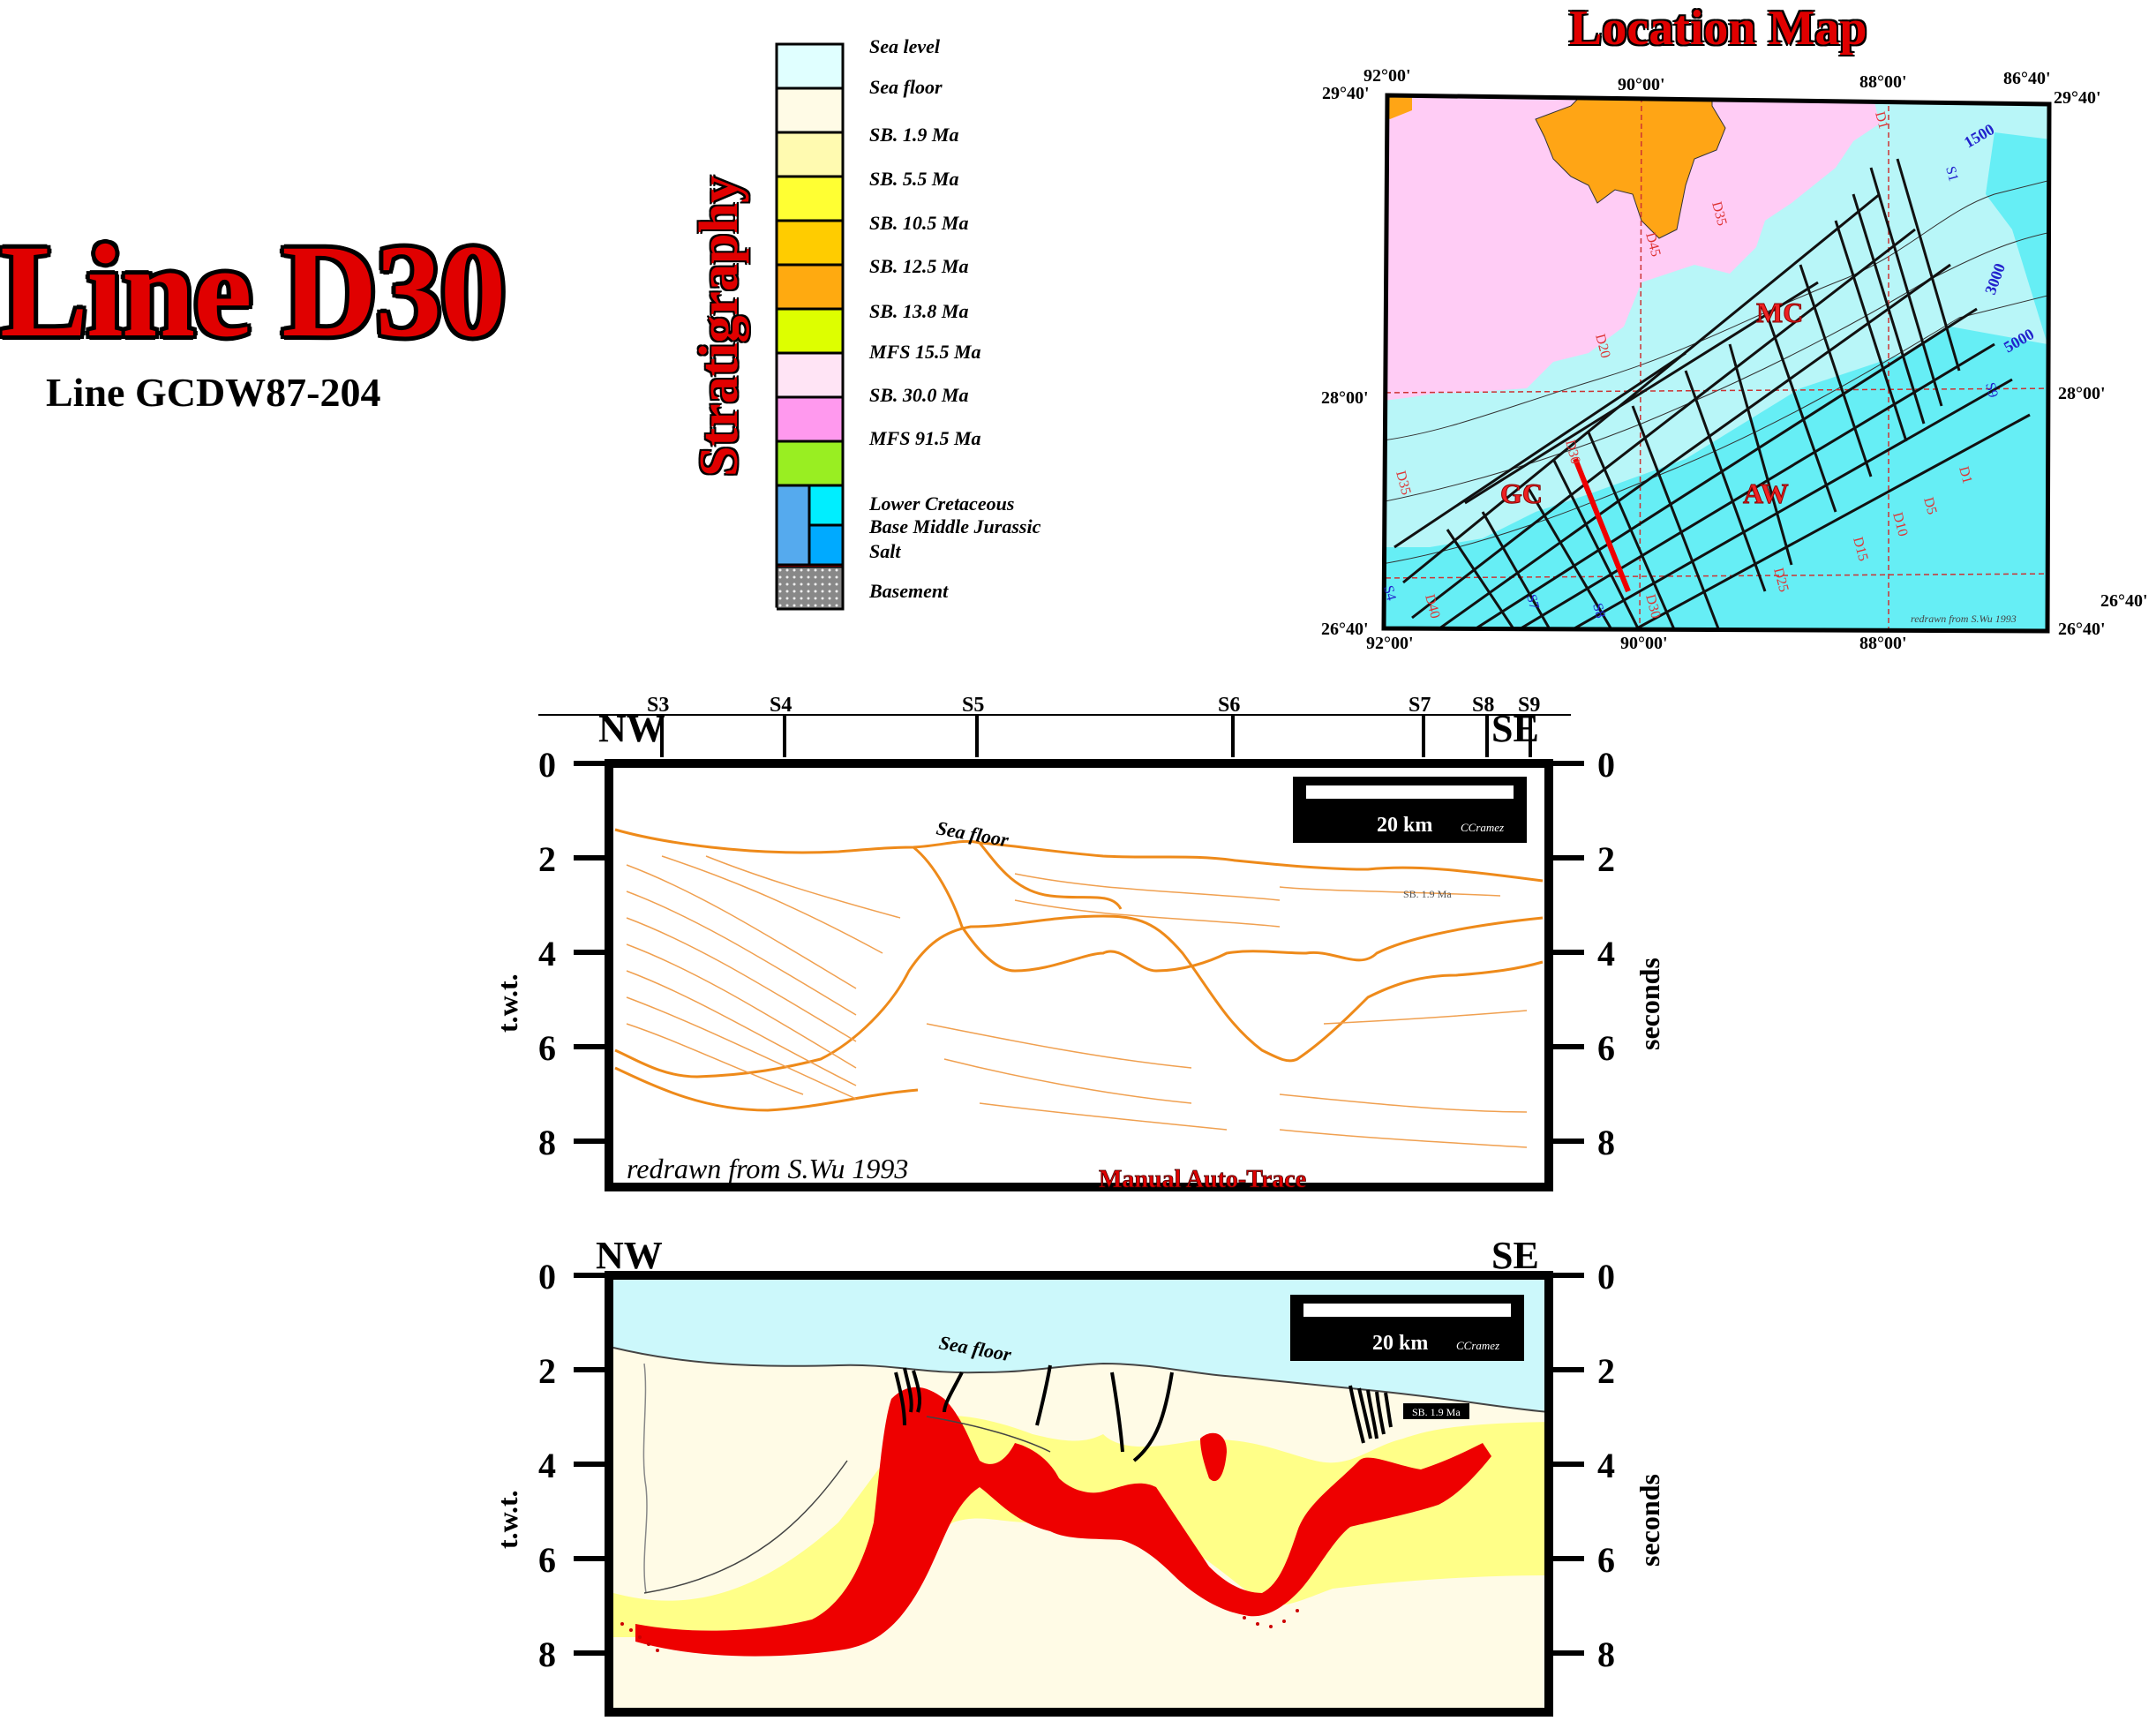  I want to click on map-lat-label: 29°40', so click(1346, 93).